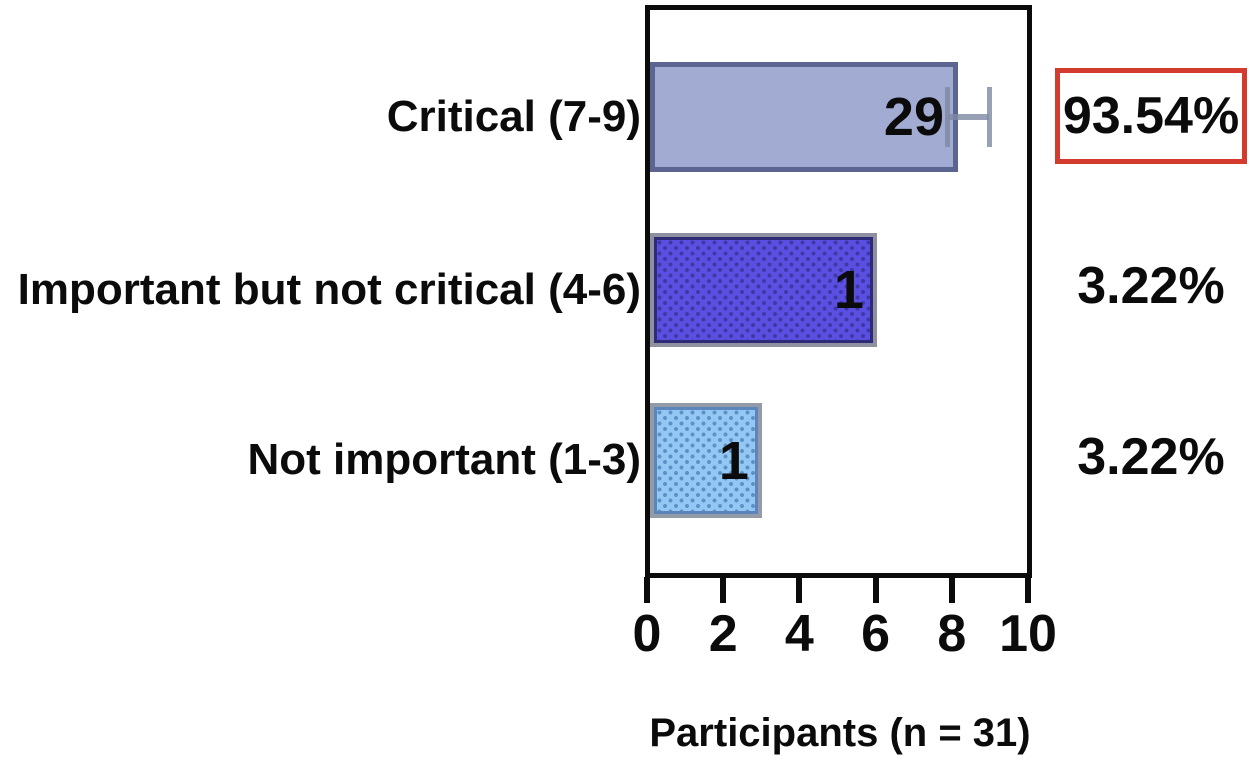 The image size is (1250, 765). What do you see at coordinates (1028, 634) in the screenshot?
I see `x-tick-label: 10` at bounding box center [1028, 634].